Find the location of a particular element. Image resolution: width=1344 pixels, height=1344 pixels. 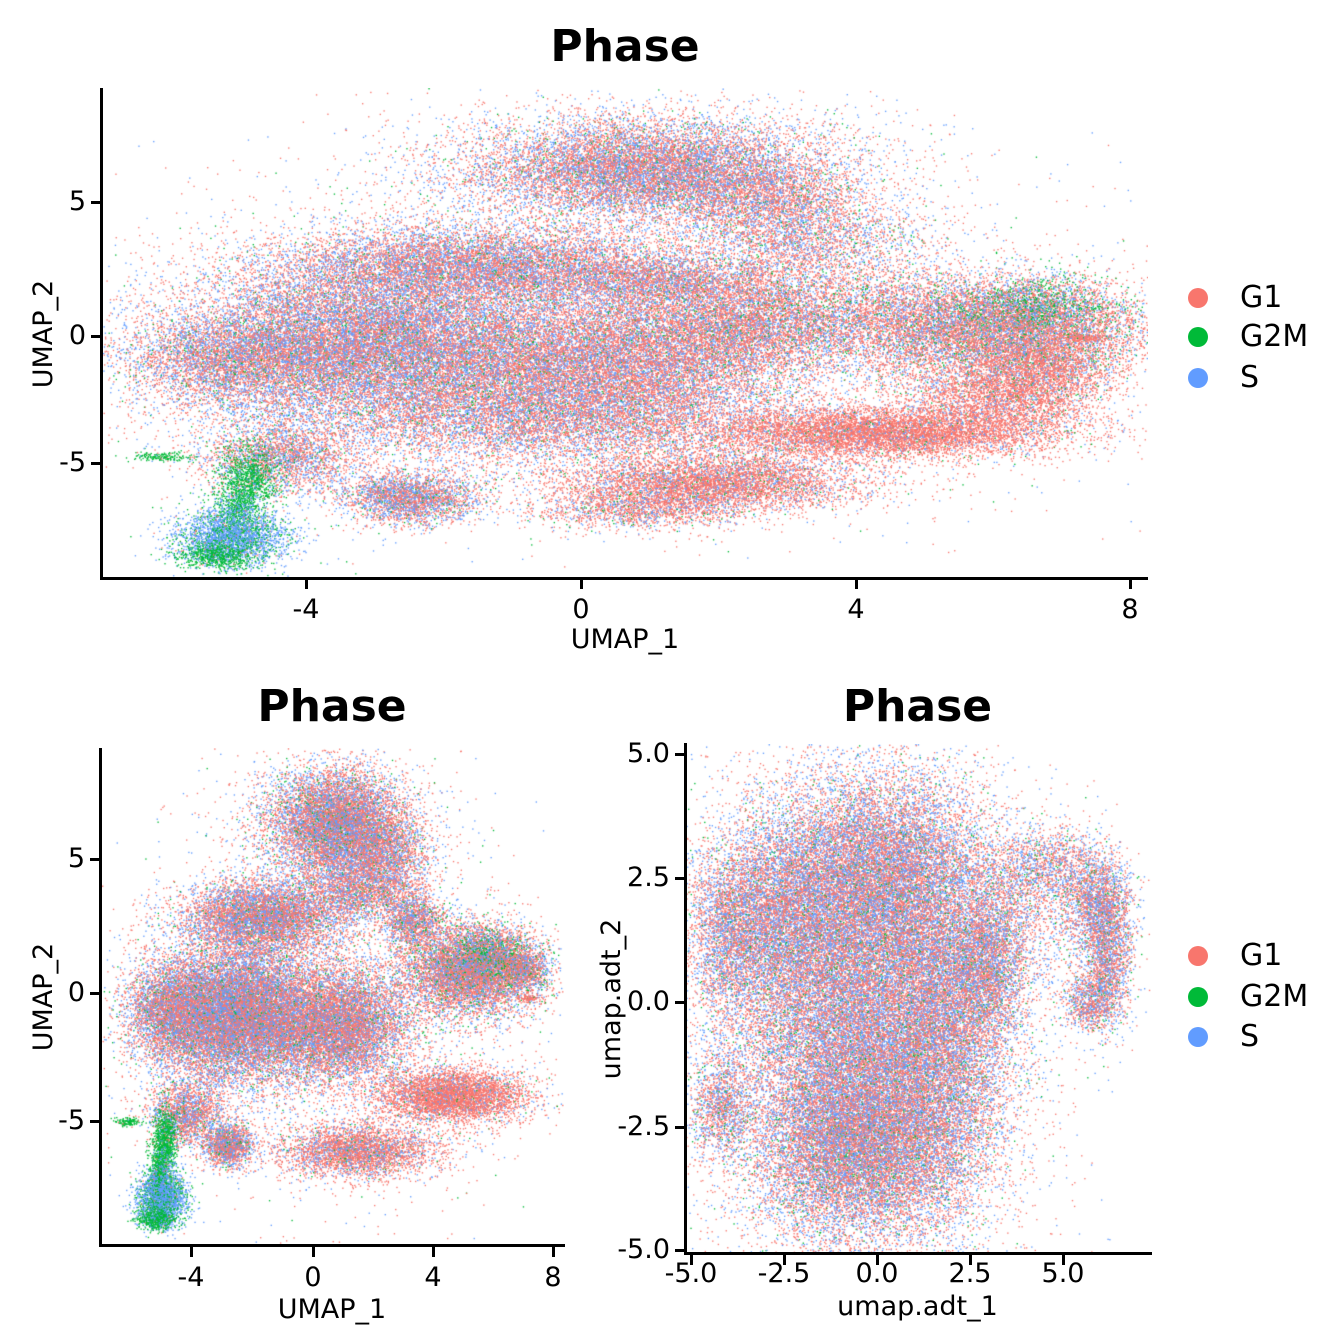

y-axis-title: umap.adt_2 is located at coordinates (611, 999).